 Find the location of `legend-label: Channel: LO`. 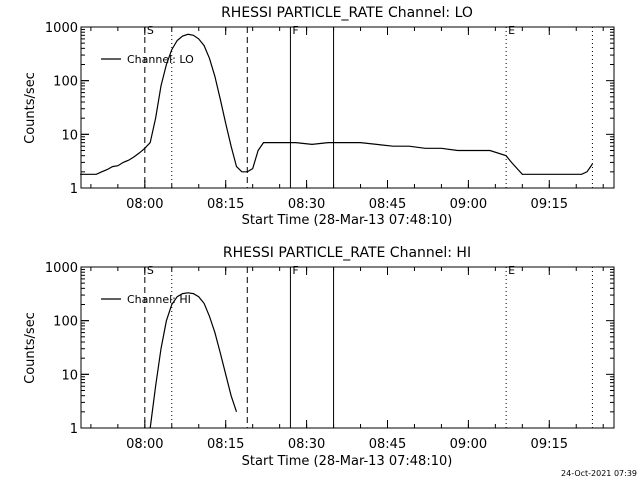

legend-label: Channel: LO is located at coordinates (160, 59).